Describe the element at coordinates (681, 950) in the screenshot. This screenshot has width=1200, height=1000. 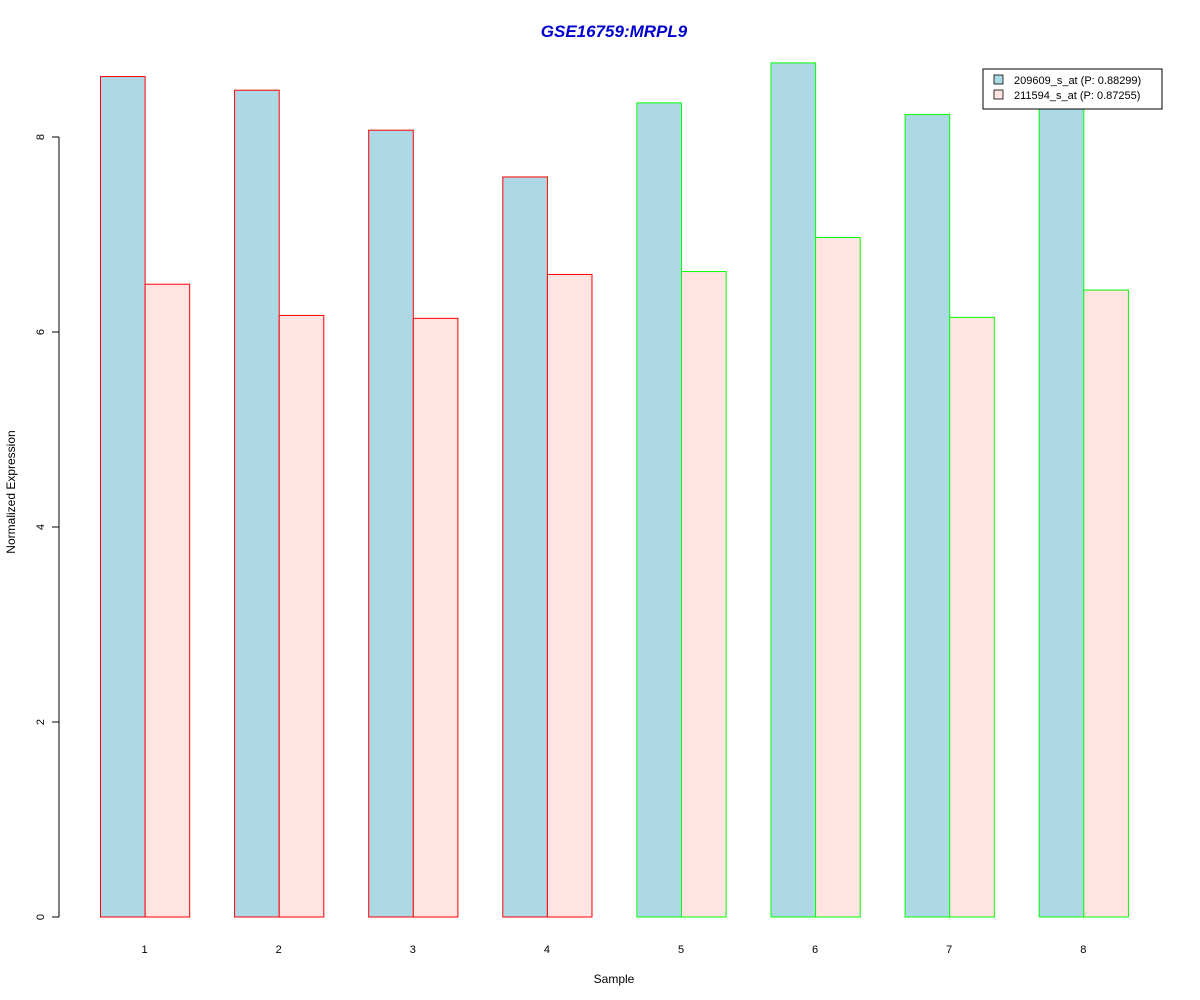
I see `x-tick-label: 5` at that location.